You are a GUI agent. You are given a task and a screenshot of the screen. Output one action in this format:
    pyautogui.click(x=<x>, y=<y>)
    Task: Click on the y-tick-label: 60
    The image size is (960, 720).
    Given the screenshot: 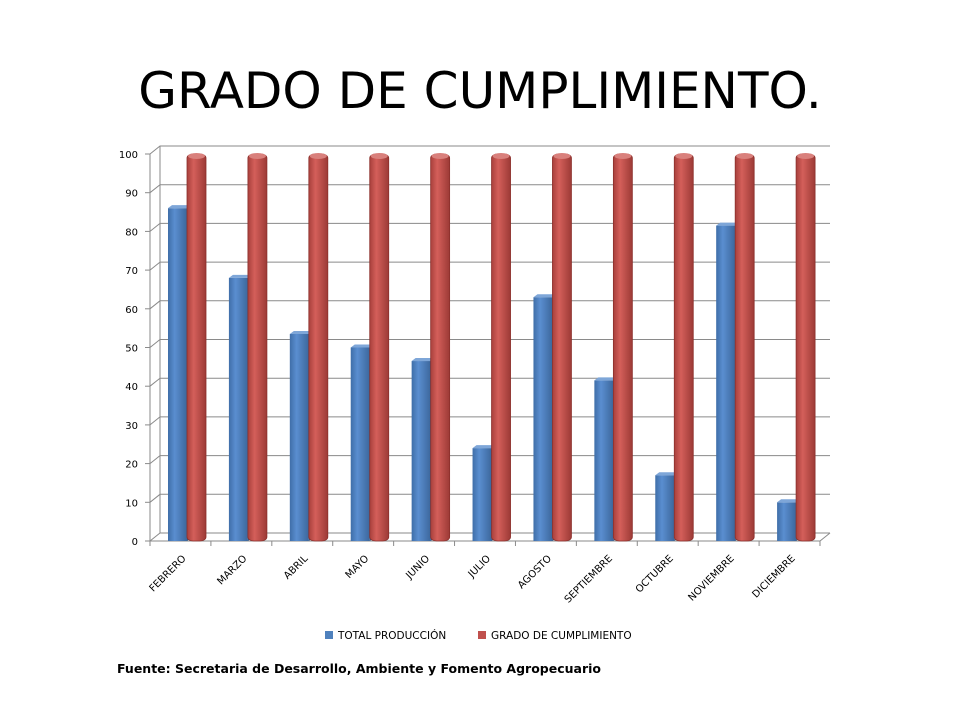 What is the action you would take?
    pyautogui.click(x=131, y=310)
    